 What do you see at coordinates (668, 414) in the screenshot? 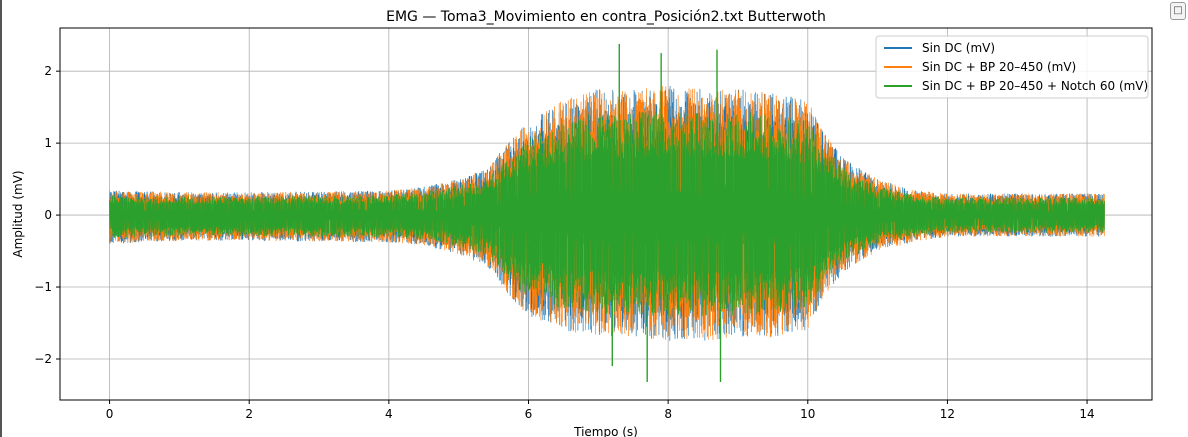
I see `x-tick-label: 8` at bounding box center [668, 414].